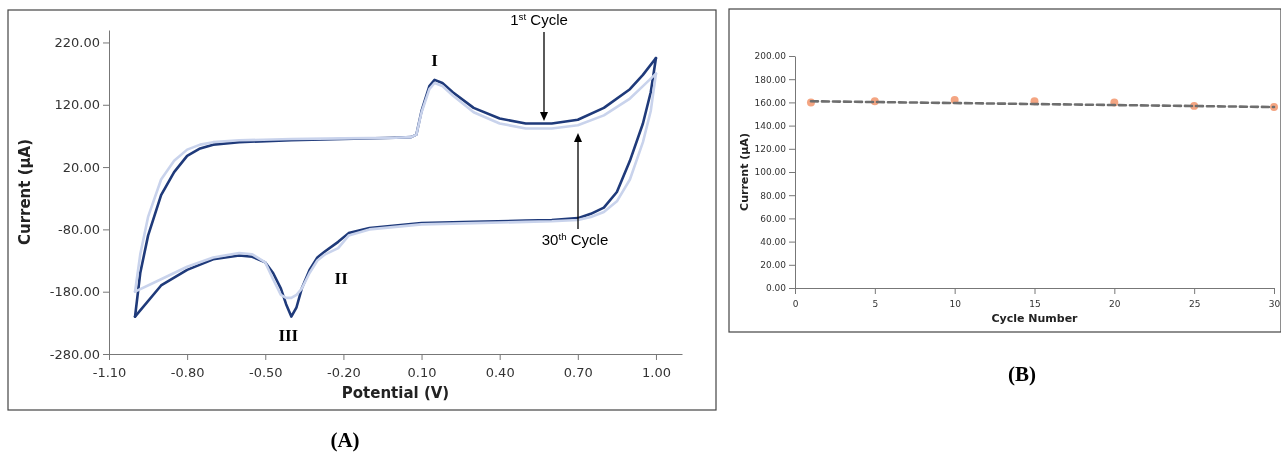 This screenshot has height=455, width=1281. What do you see at coordinates (500, 373) in the screenshot?
I see `x-tick-label: 0.40` at bounding box center [500, 373].